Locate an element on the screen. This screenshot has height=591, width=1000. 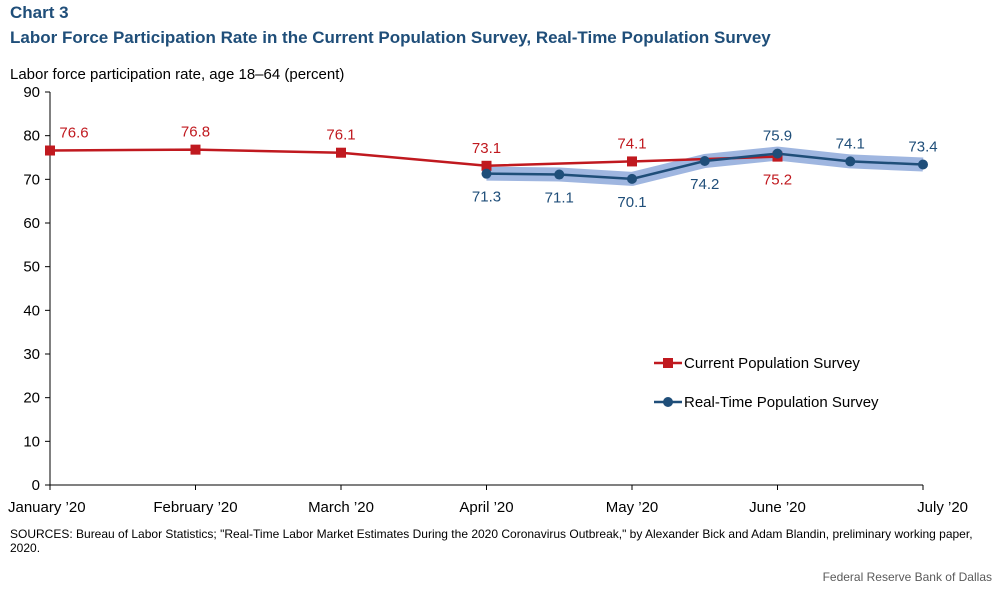
data-label: 73.4 is located at coordinates (922, 146).